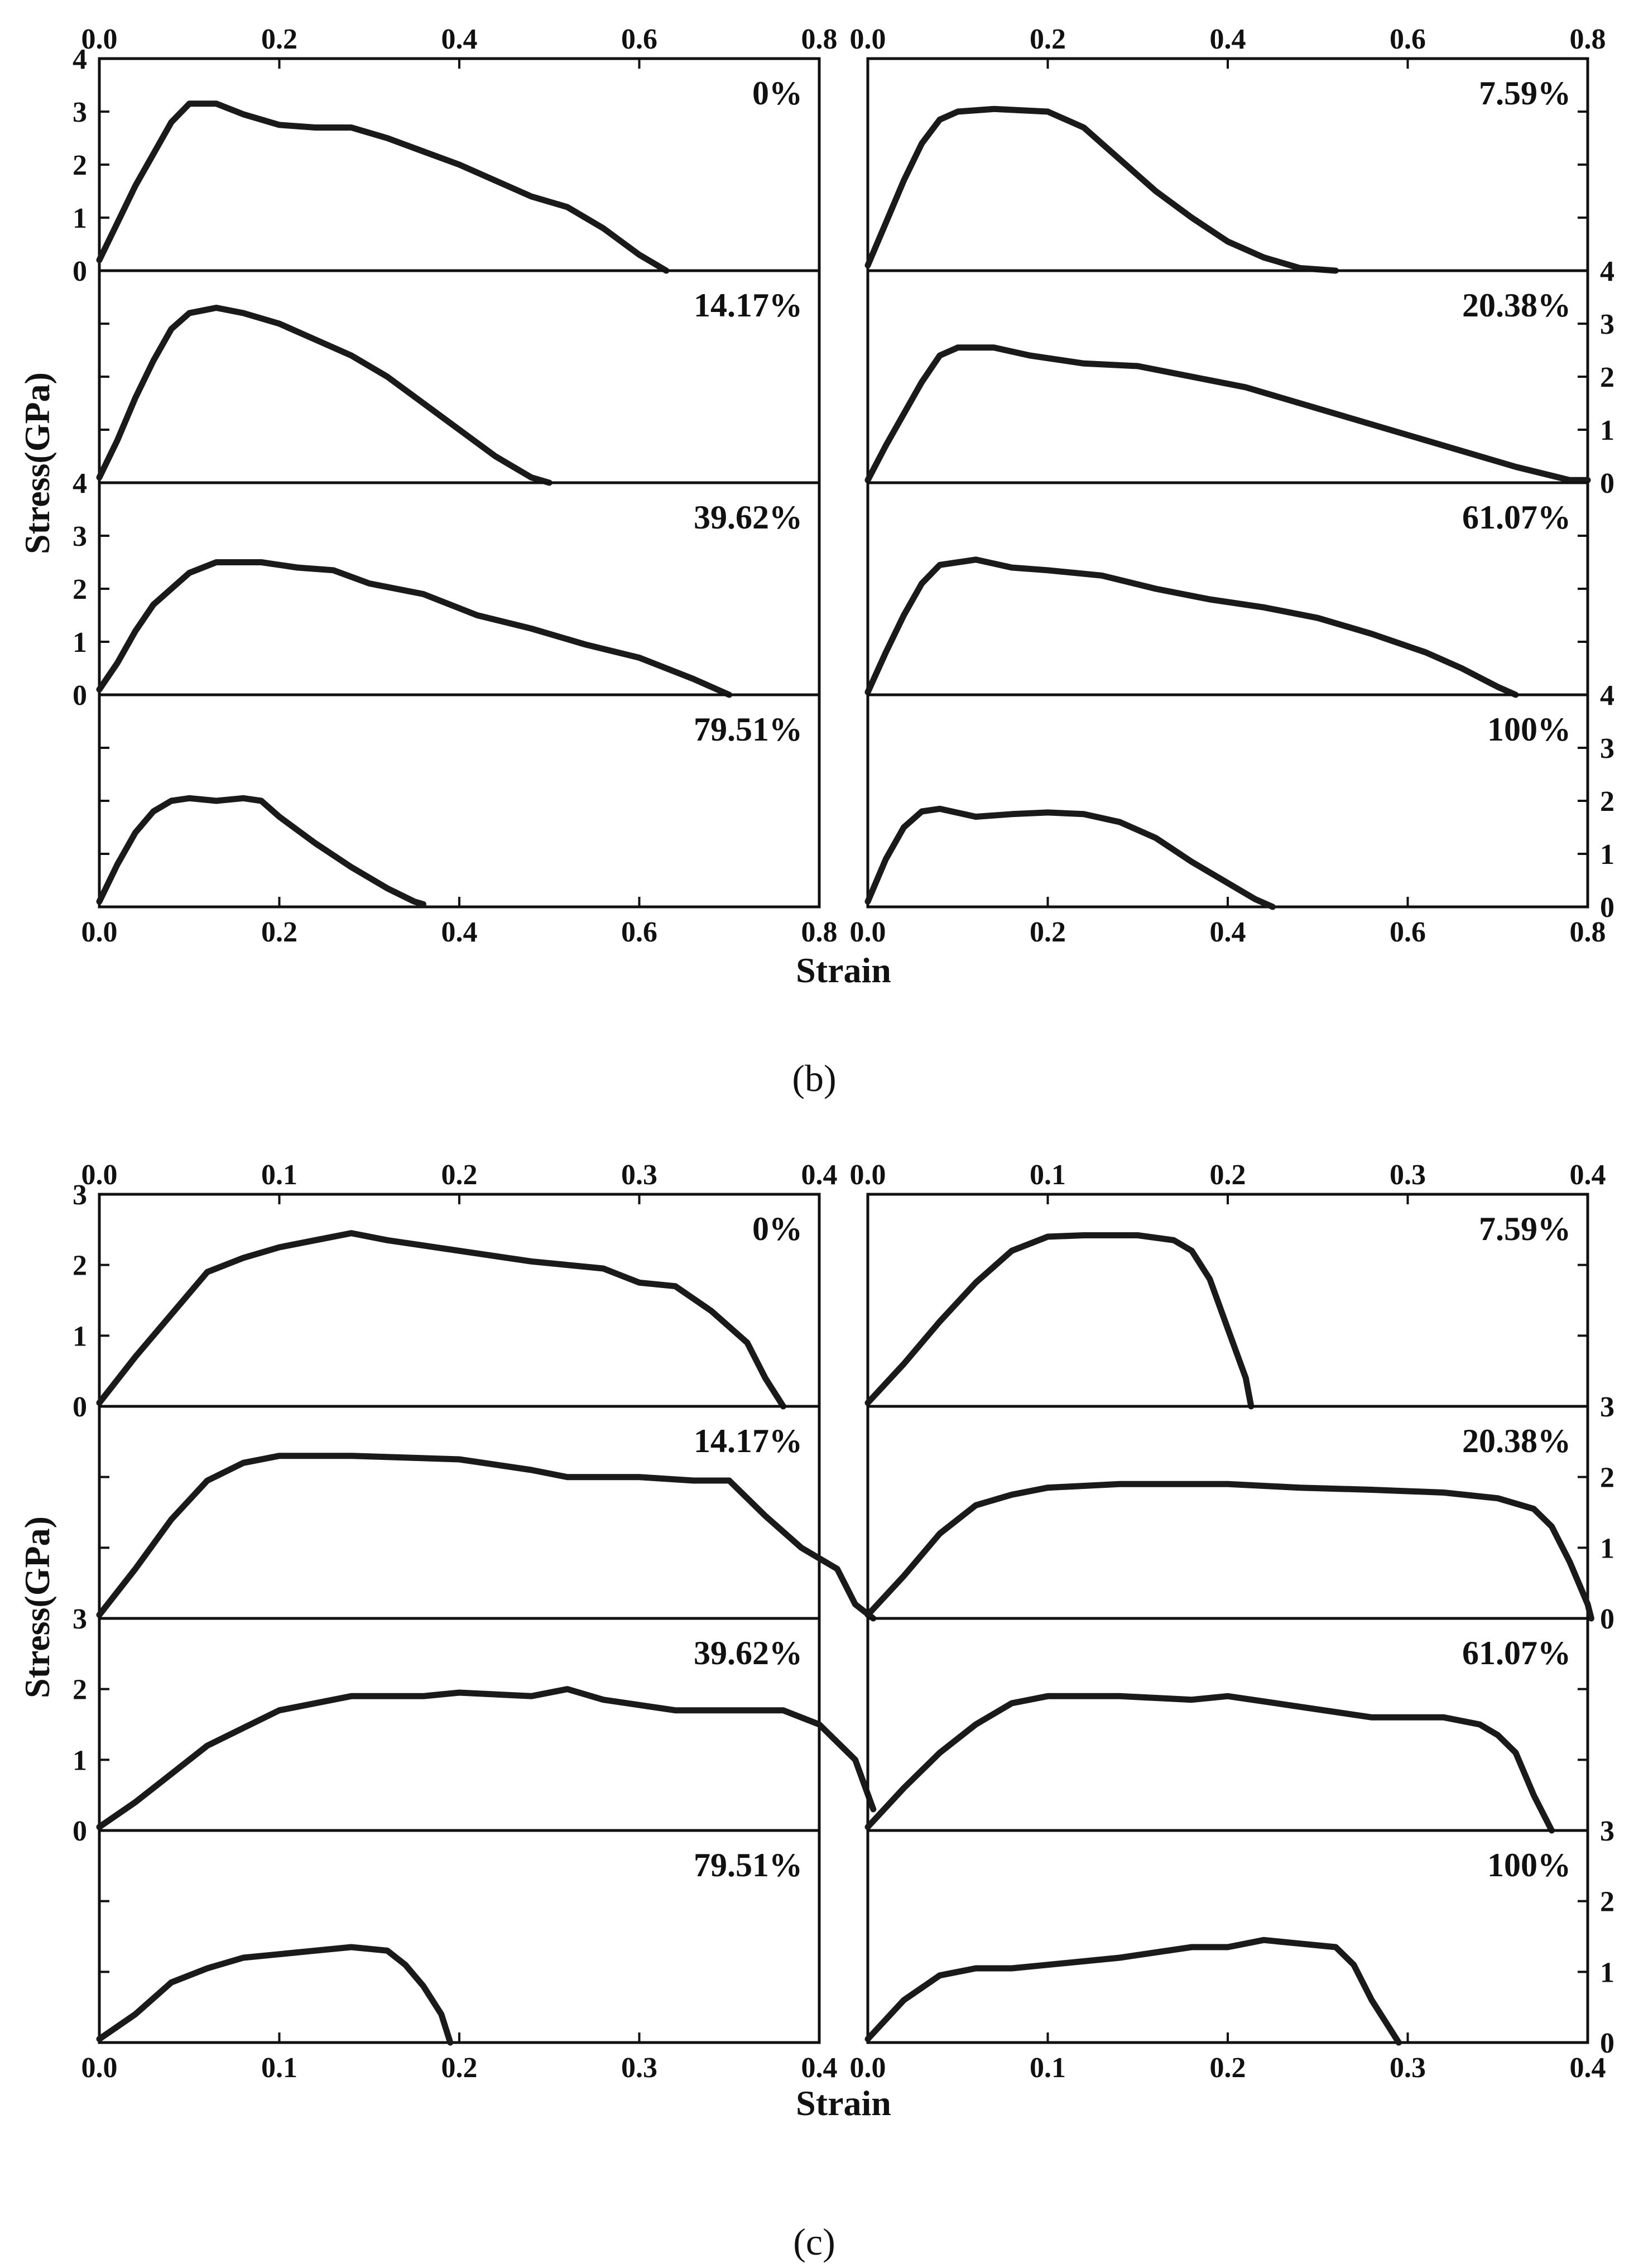  What do you see at coordinates (814, 2242) in the screenshot?
I see `caption-c: (c)` at bounding box center [814, 2242].